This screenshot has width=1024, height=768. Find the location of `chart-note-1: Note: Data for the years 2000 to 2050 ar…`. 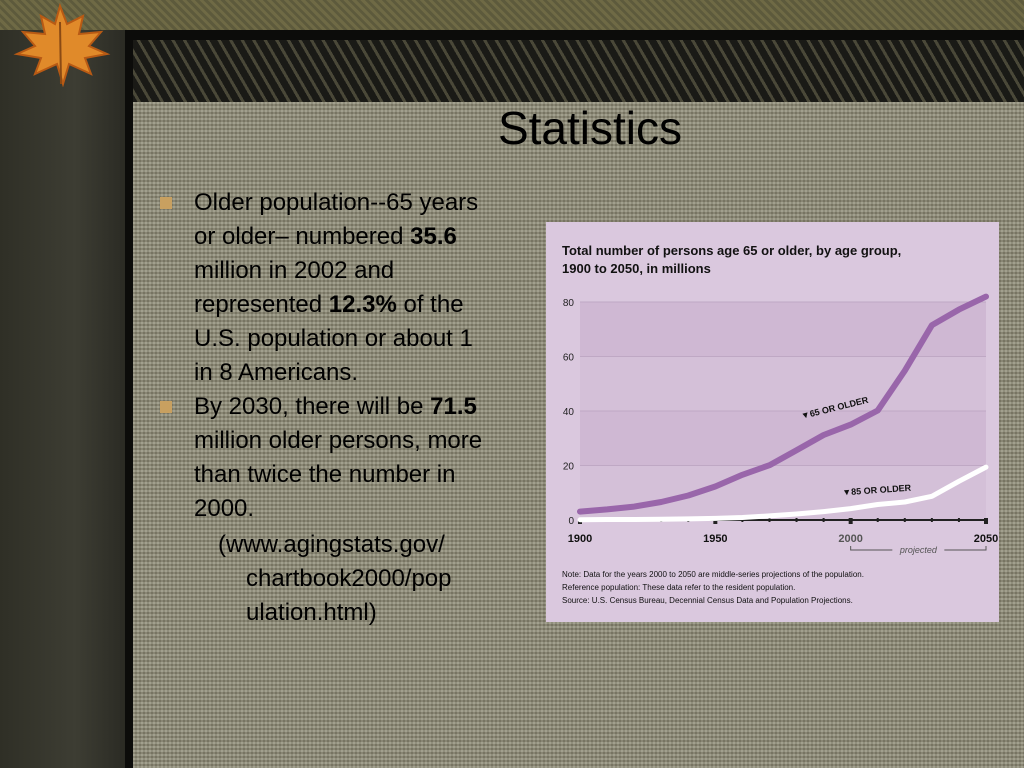

chart-note-1: Note: Data for the years 2000 to 2050 ar… is located at coordinates (713, 574).